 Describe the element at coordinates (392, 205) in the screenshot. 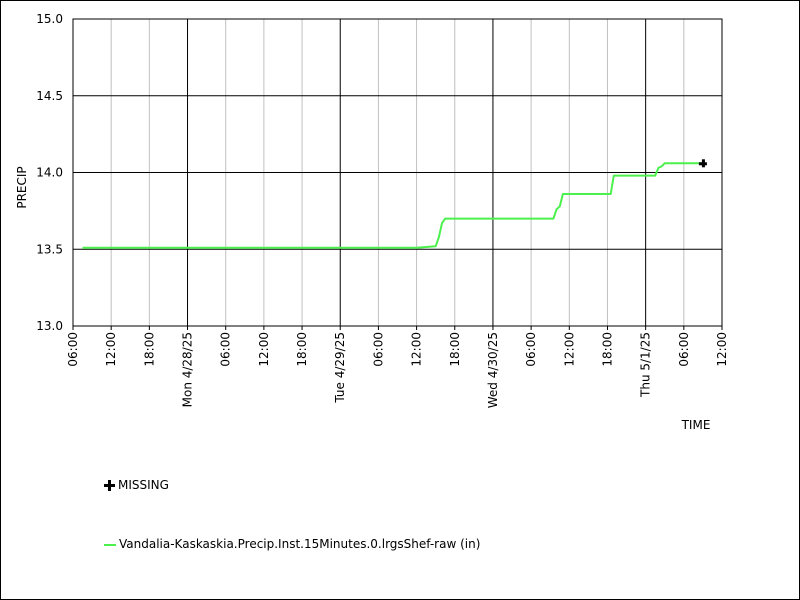

I see `precip-series-line` at that location.